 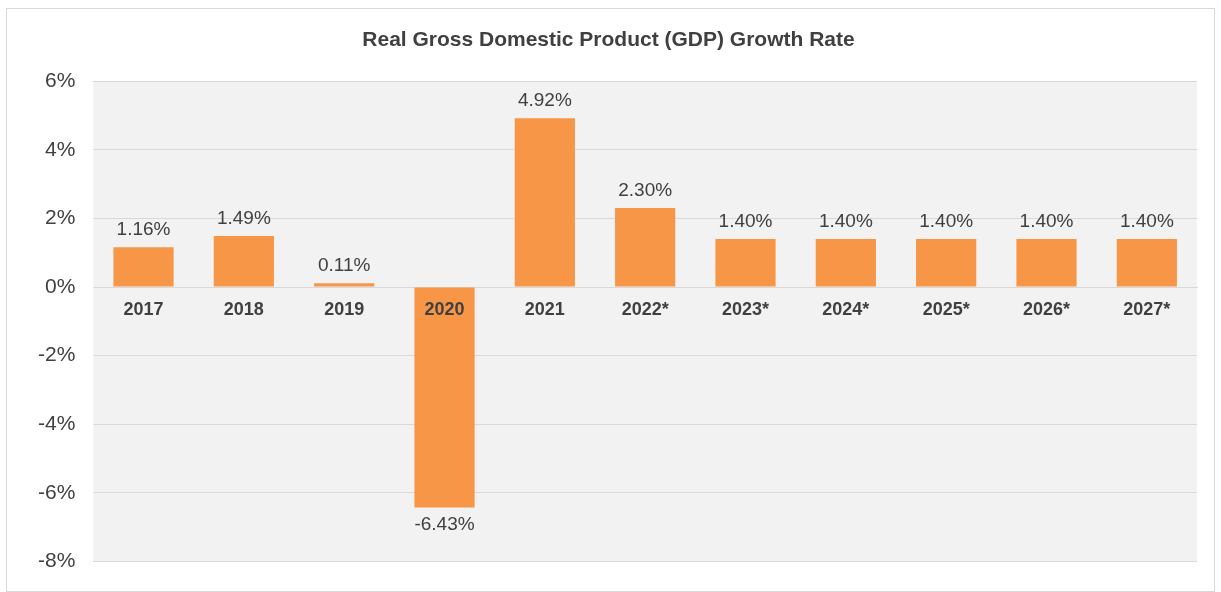 What do you see at coordinates (344, 264) in the screenshot?
I see `data-label: 0.11%` at bounding box center [344, 264].